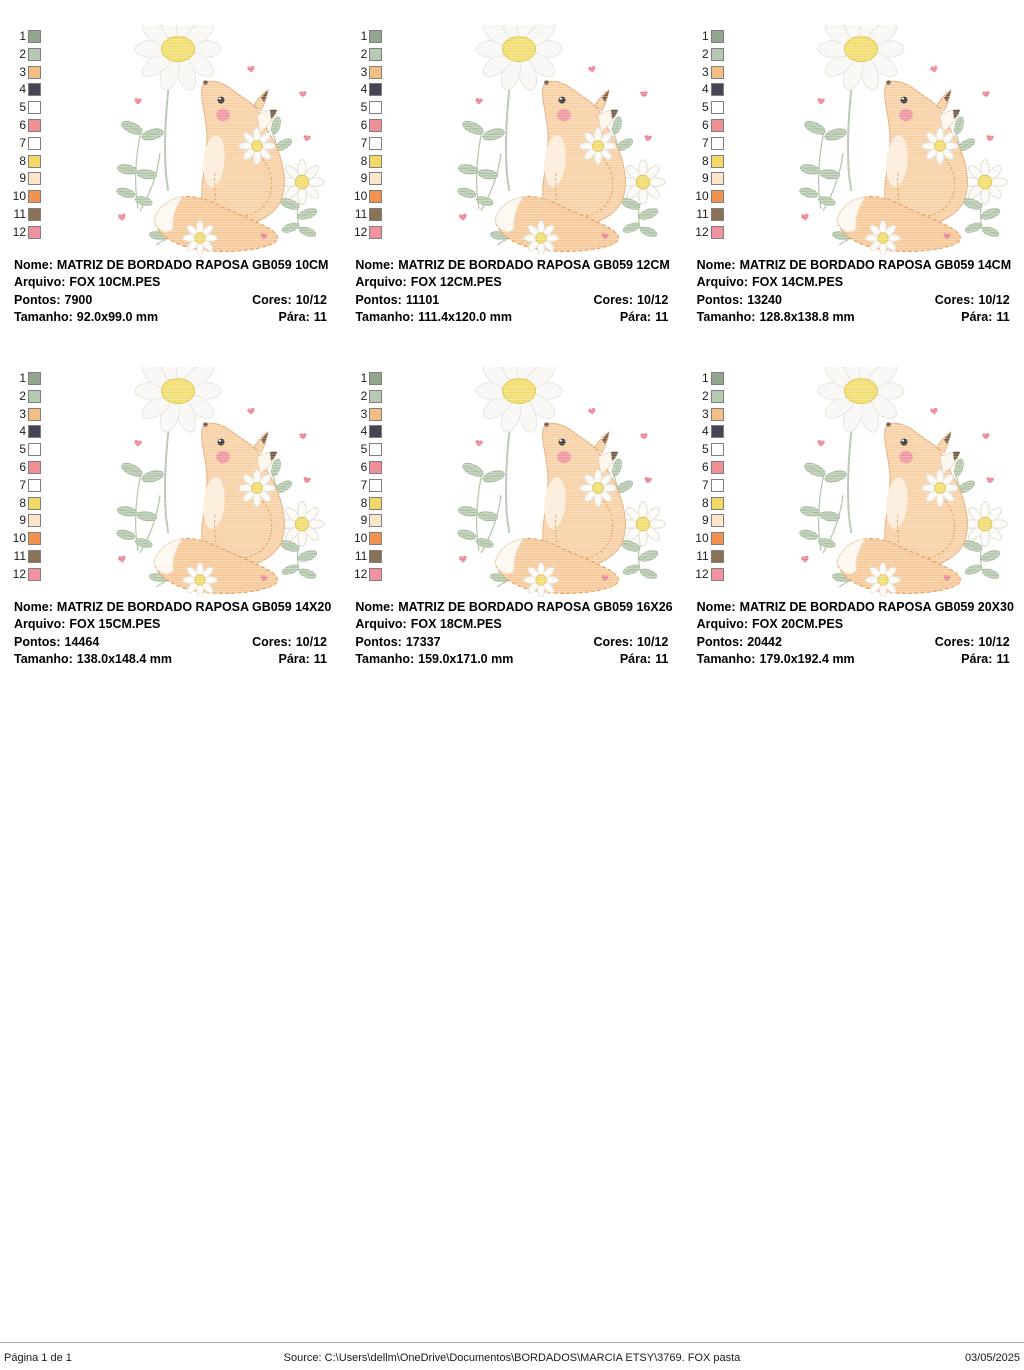 The width and height of the screenshot is (1024, 1370). I want to click on file-name: FOX 12CM.PES, so click(456, 282).